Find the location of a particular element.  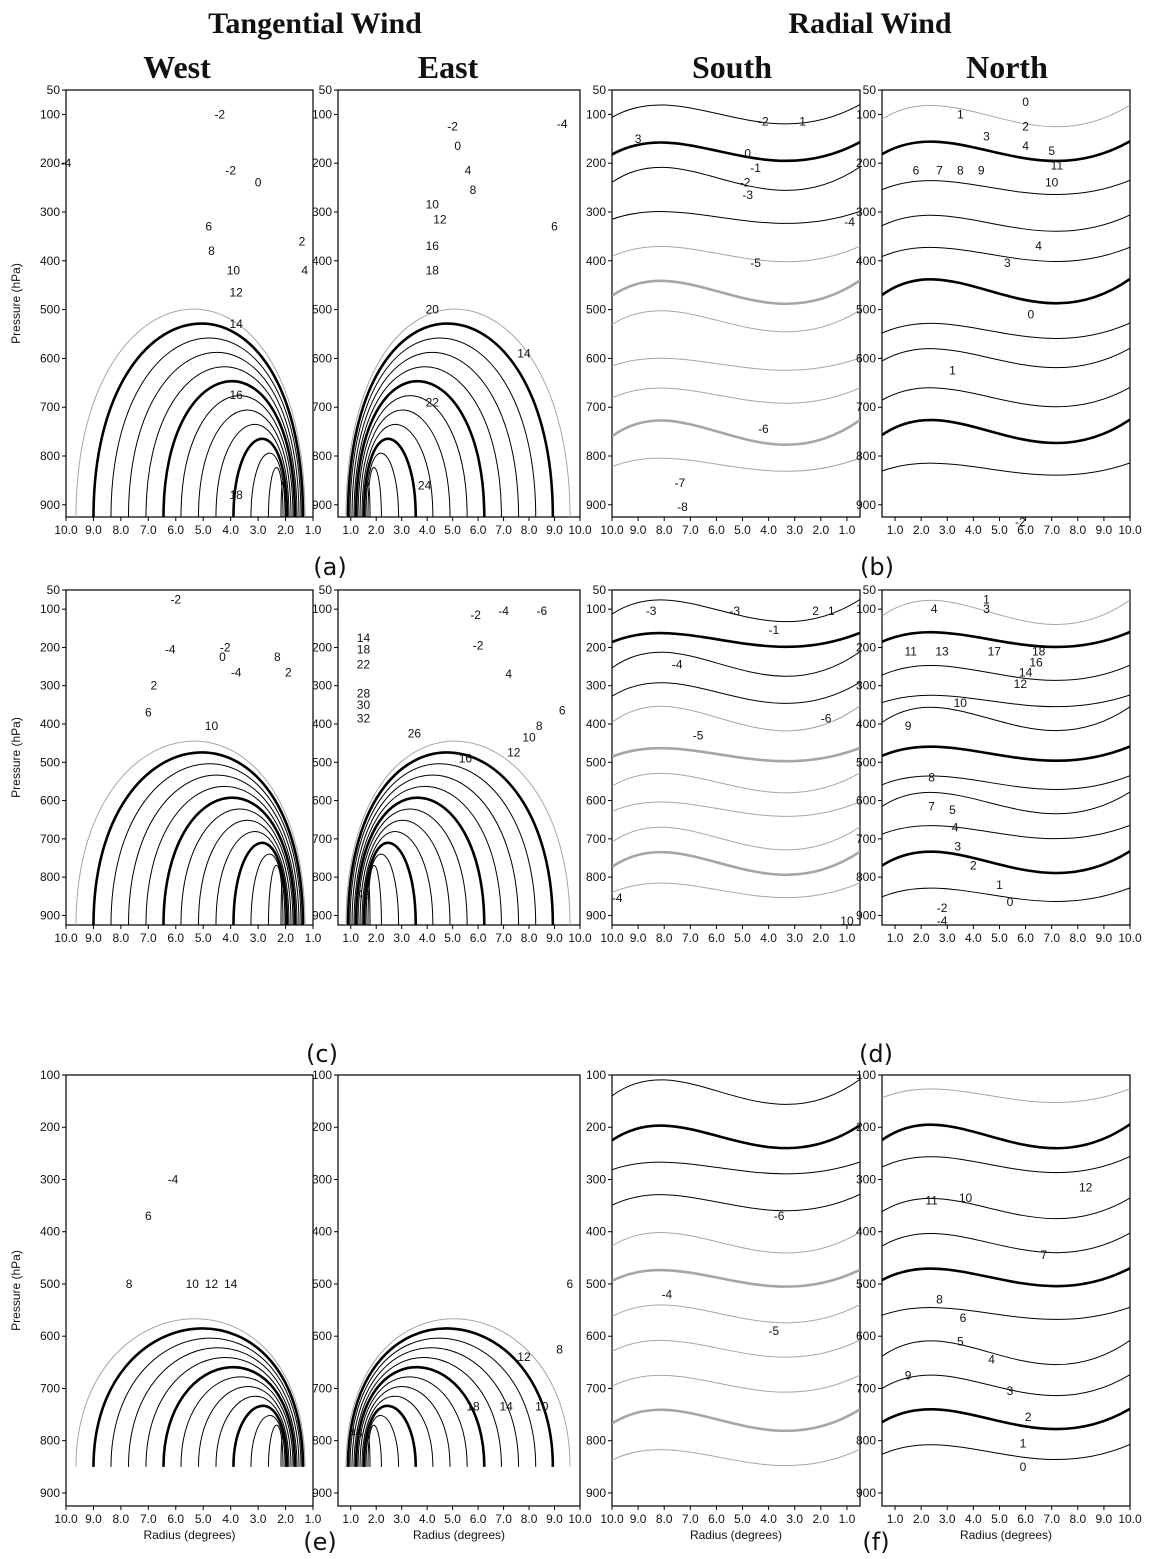

contour-label: 14 is located at coordinates (524, 354).